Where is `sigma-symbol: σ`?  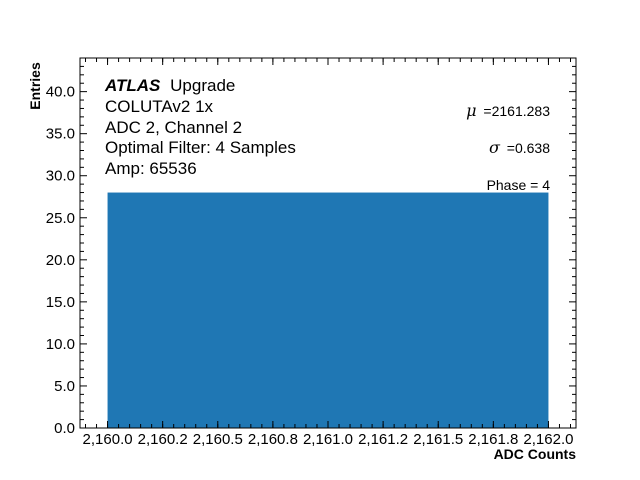 sigma-symbol: σ is located at coordinates (495, 147).